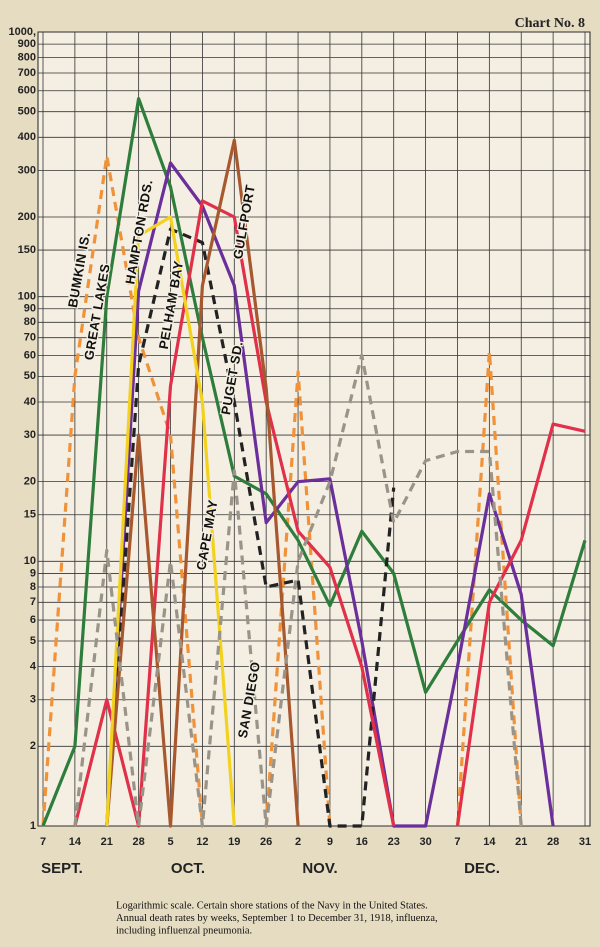 This screenshot has height=947, width=600. What do you see at coordinates (425, 842) in the screenshot?
I see `x-tick-label: 30` at bounding box center [425, 842].